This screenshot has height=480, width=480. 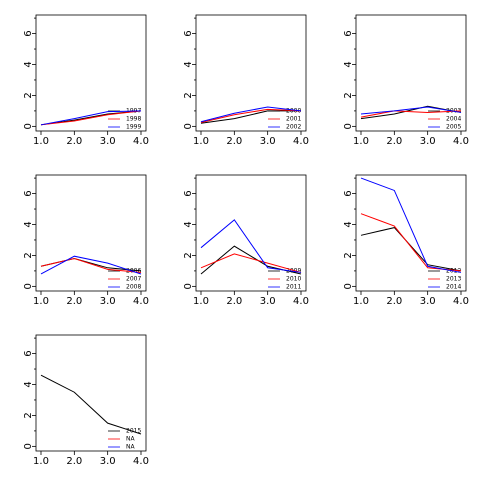 I want to click on legend-label: 2007, so click(x=133, y=279).